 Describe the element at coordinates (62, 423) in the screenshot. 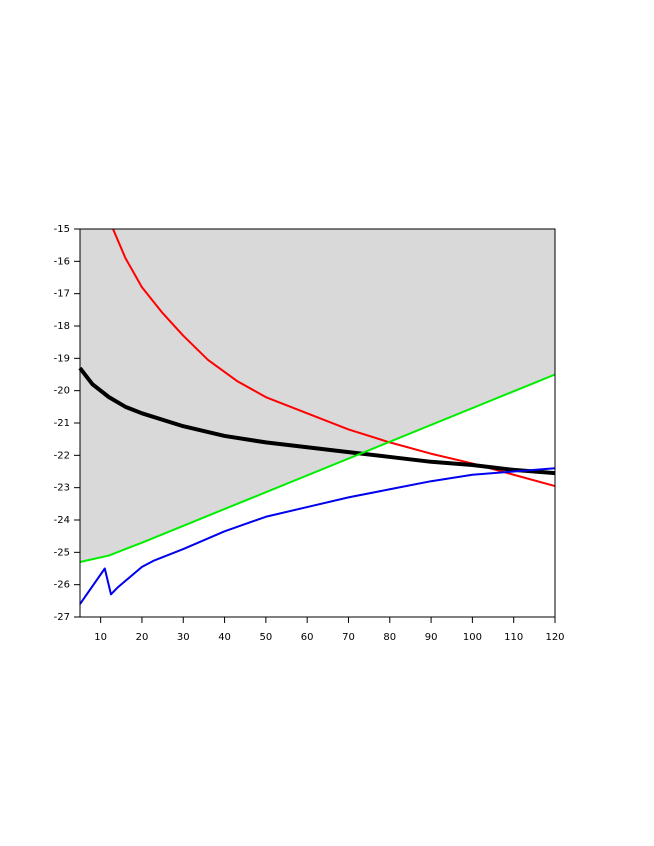

I see `y-tick-label: -21` at that location.